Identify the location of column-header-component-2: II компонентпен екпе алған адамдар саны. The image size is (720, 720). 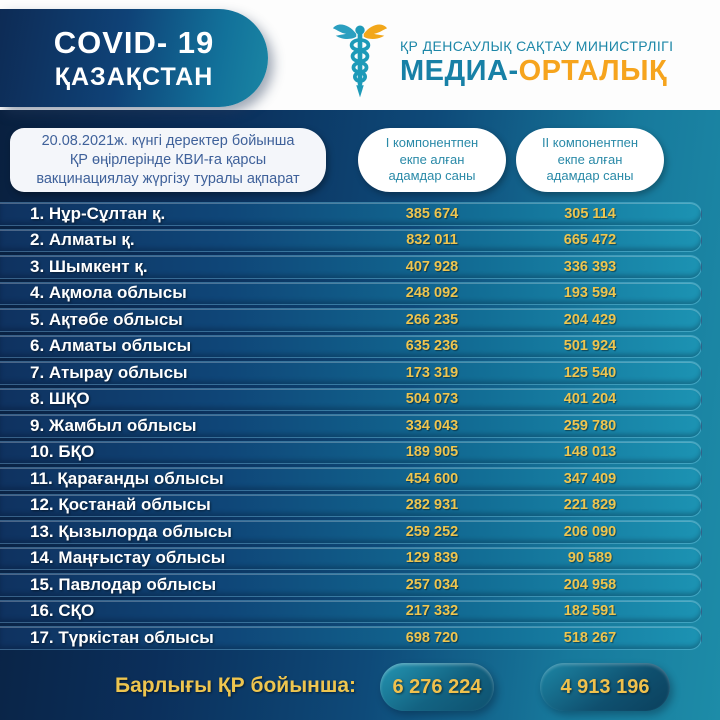
(590, 160).